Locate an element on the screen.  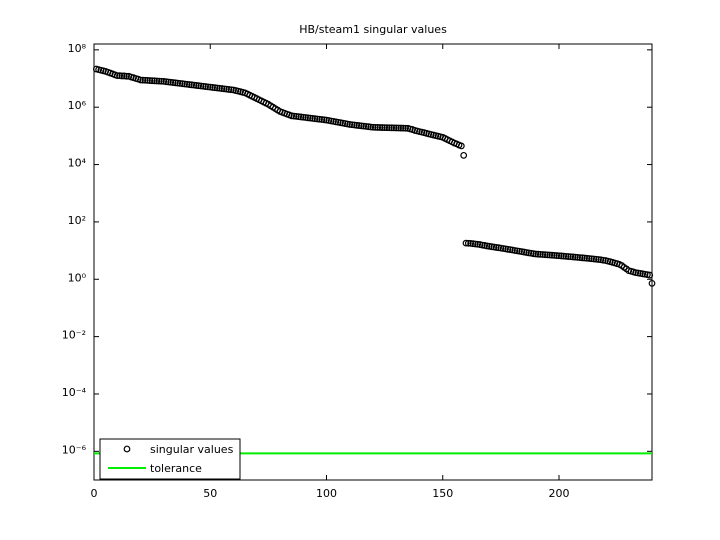
y-tick-label: 10⁰ is located at coordinates (77, 277).